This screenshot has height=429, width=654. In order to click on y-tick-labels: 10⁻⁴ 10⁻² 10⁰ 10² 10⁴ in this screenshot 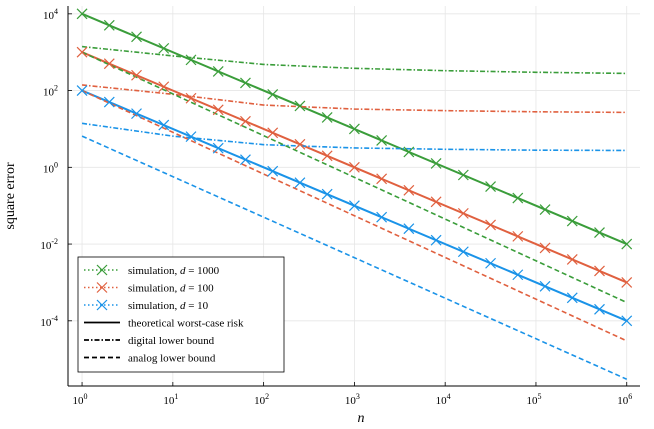, I will do `click(49, 168)`.